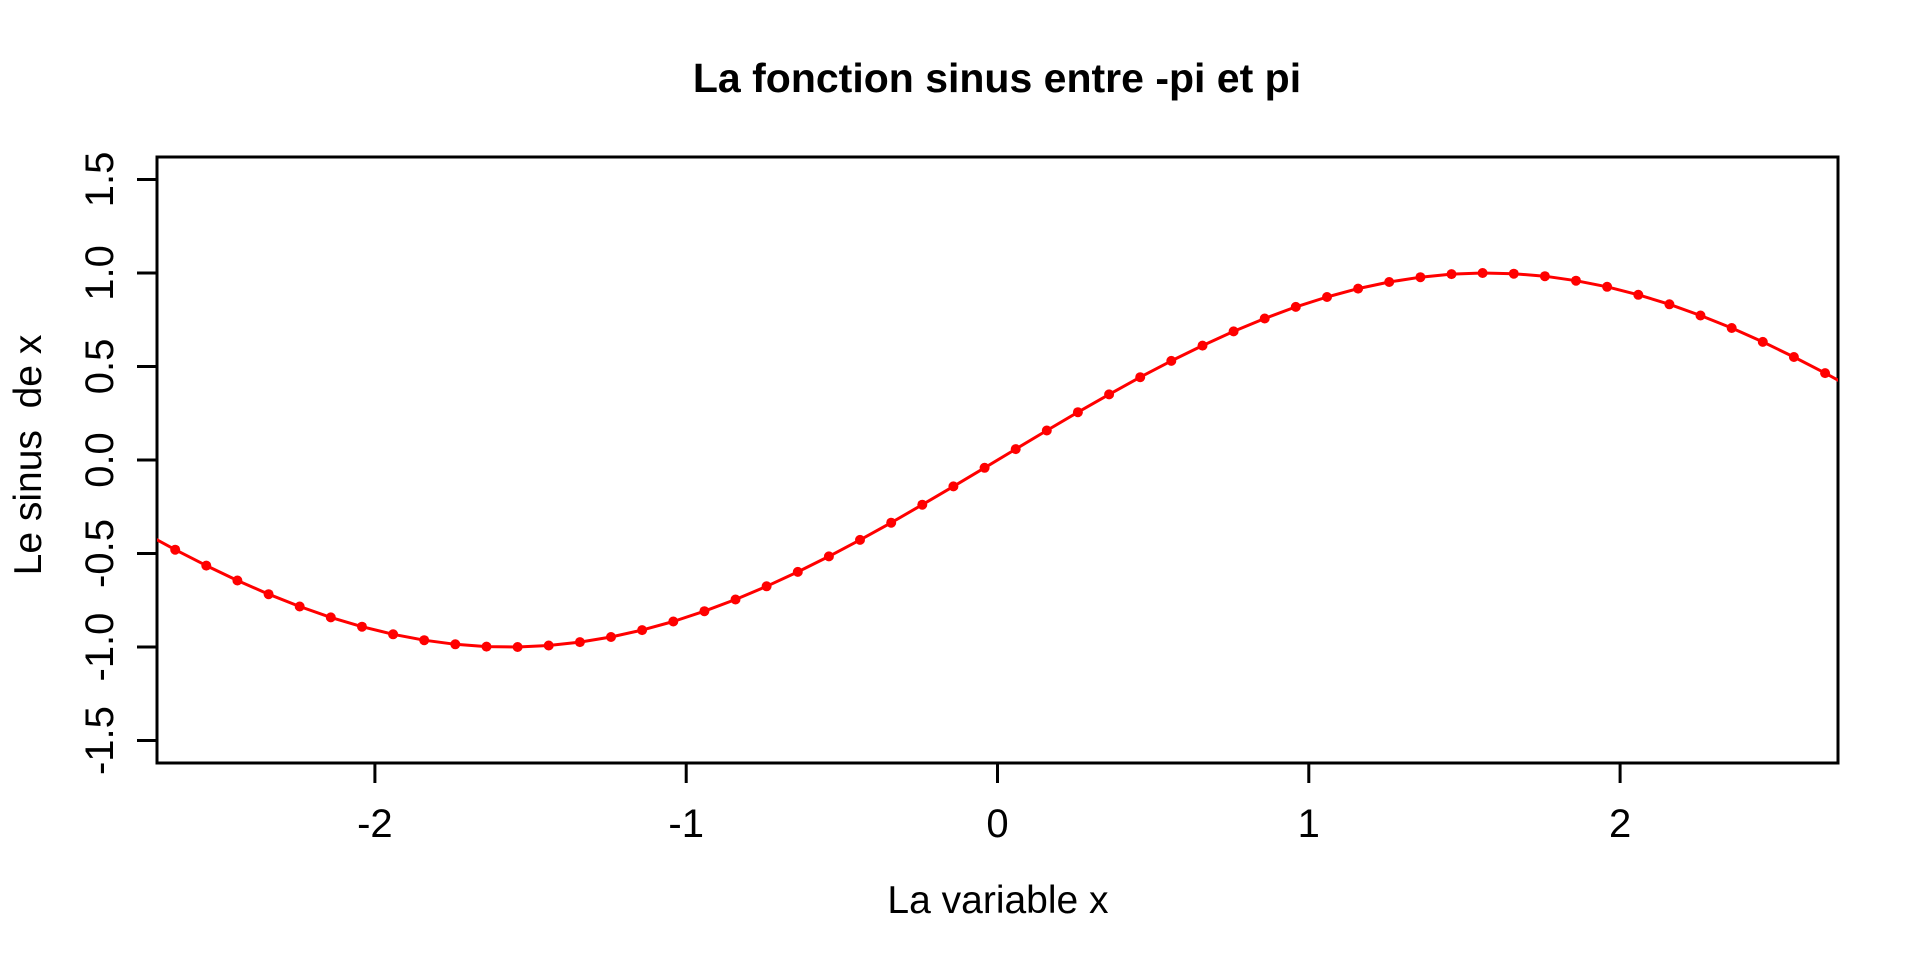 The height and width of the screenshot is (960, 1920). I want to click on y-tick-label: 0.0, so click(100, 460).